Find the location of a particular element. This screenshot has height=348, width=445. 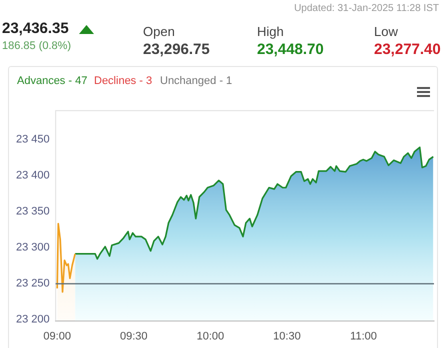

text: 186.85 (0.8%) is located at coordinates (37, 47).